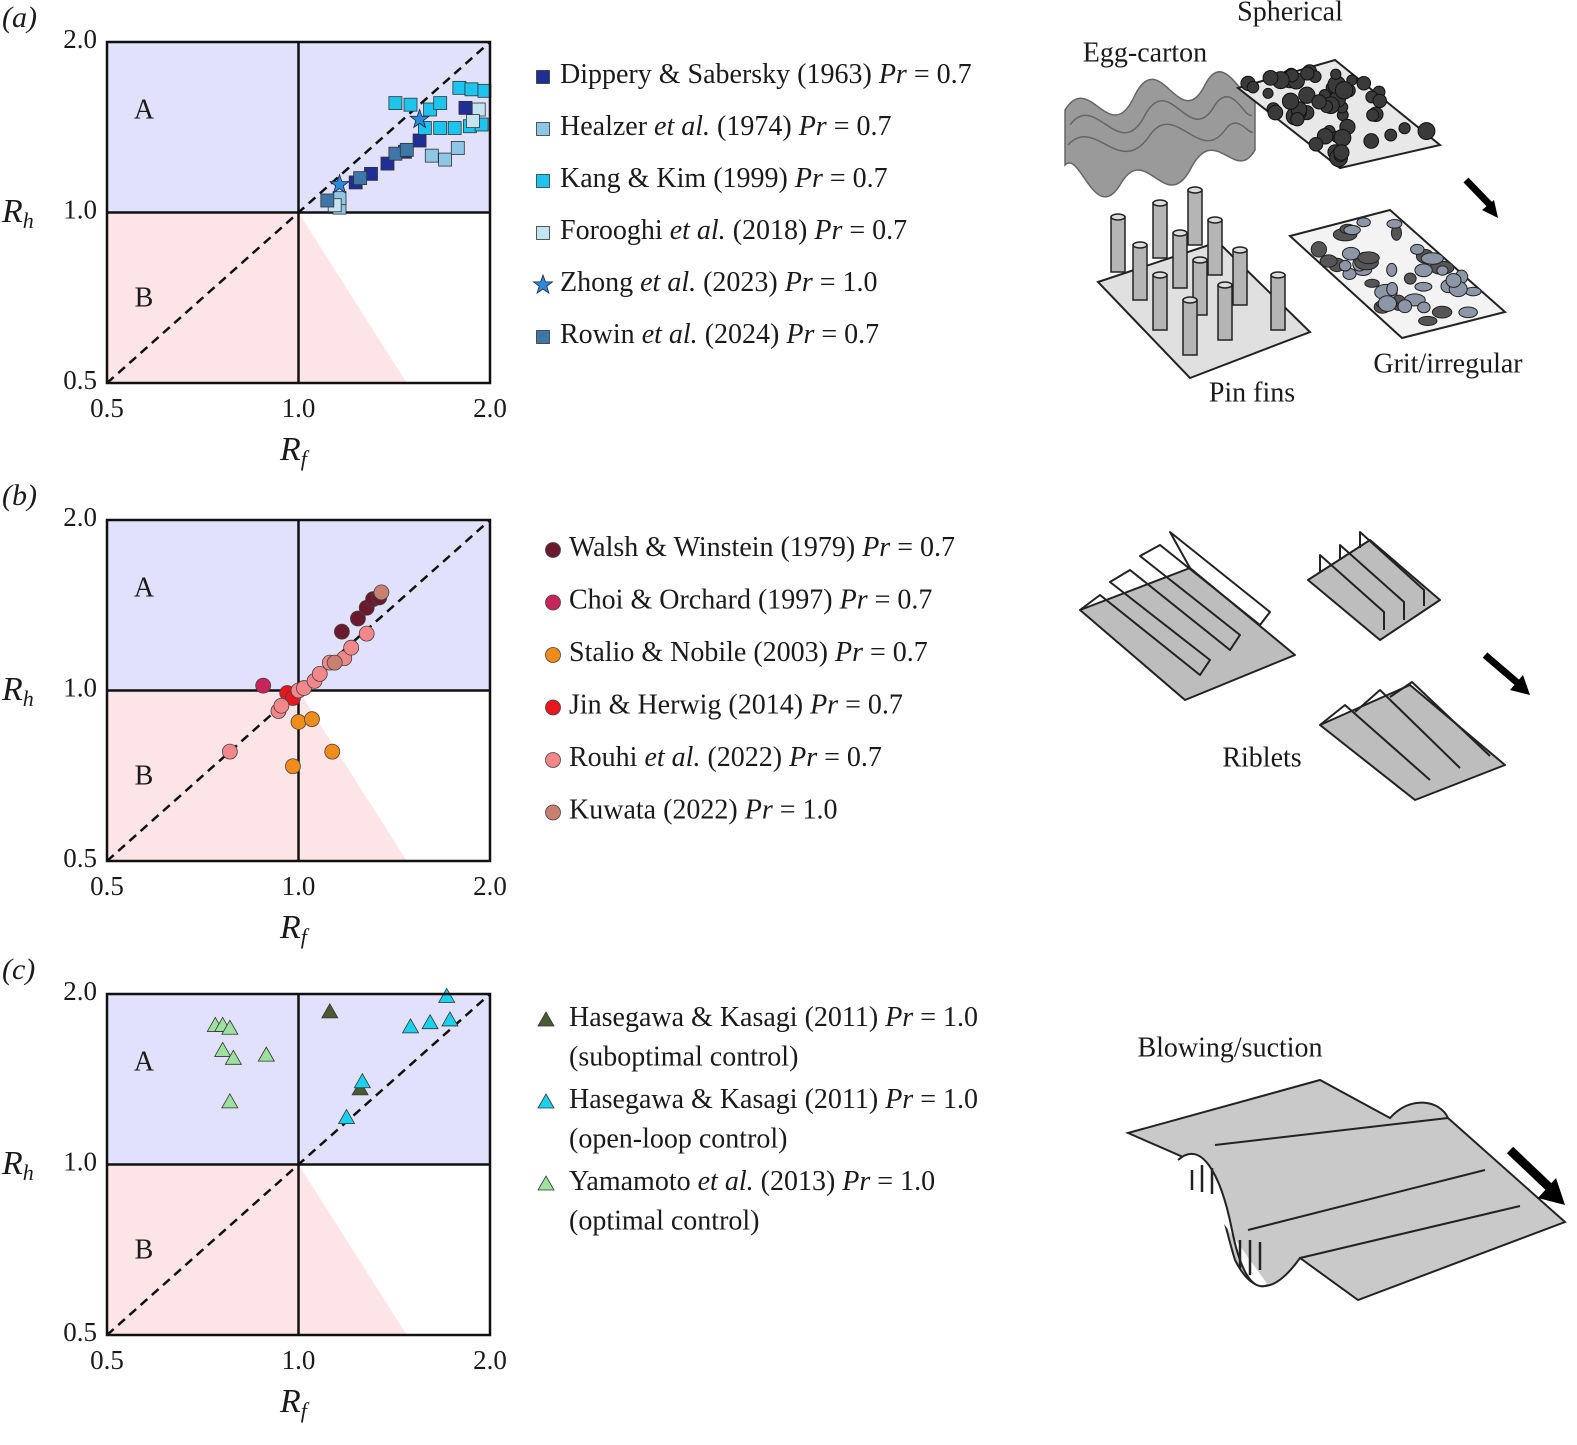 Image resolution: width=1577 pixels, height=1445 pixels. What do you see at coordinates (1448, 363) in the screenshot?
I see `illustration-label: Grit/irregular` at bounding box center [1448, 363].